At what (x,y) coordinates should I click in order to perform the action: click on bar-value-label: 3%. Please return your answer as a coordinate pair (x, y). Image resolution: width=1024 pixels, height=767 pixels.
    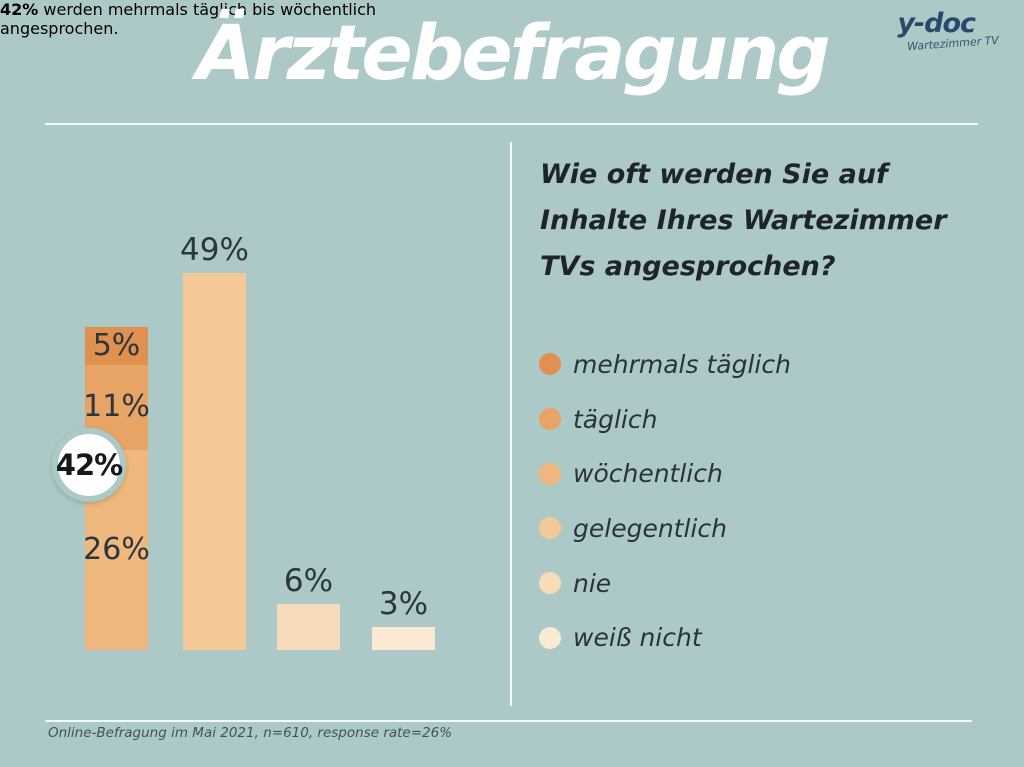
    Looking at the image, I should click on (403, 603).